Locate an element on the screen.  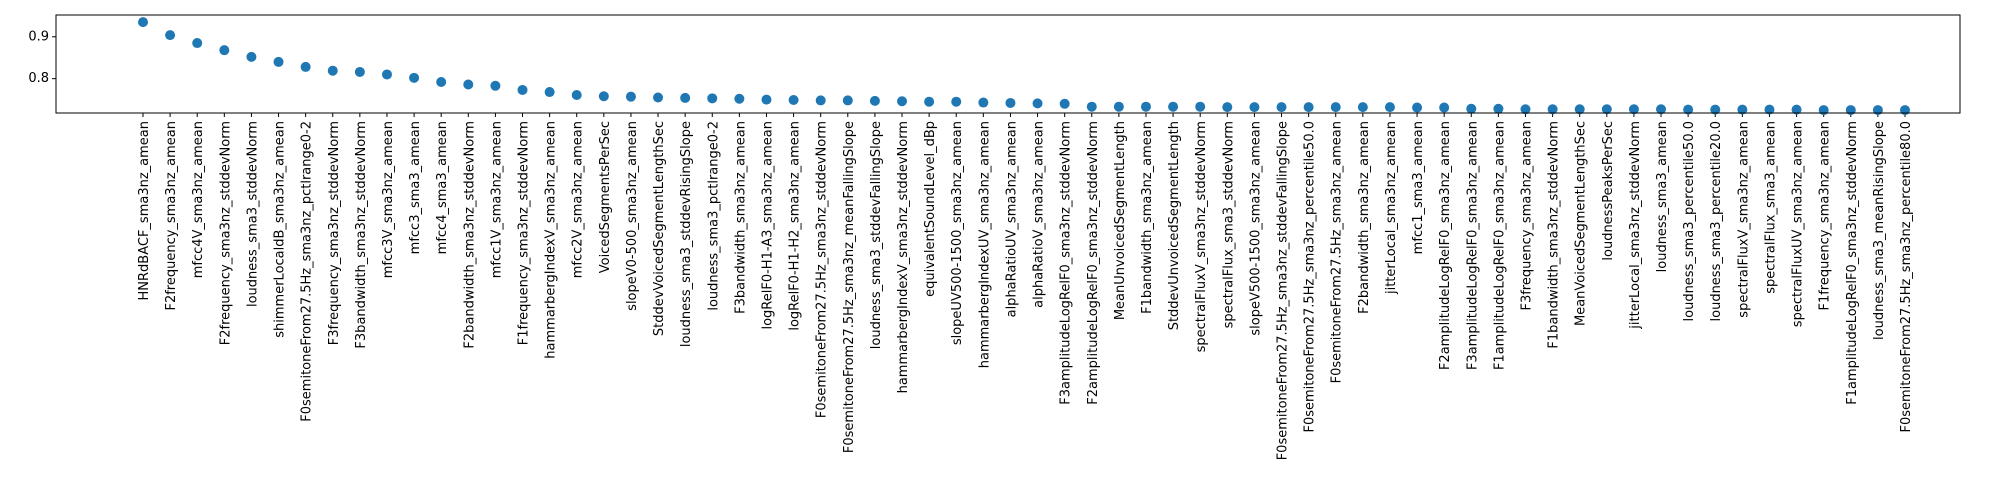
x-tick-label: hammarbergIndexV_sma3nz_amean is located at coordinates (551, 240).